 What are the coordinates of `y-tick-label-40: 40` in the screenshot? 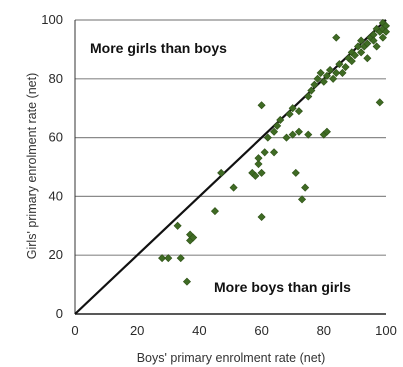 It's located at (56, 195).